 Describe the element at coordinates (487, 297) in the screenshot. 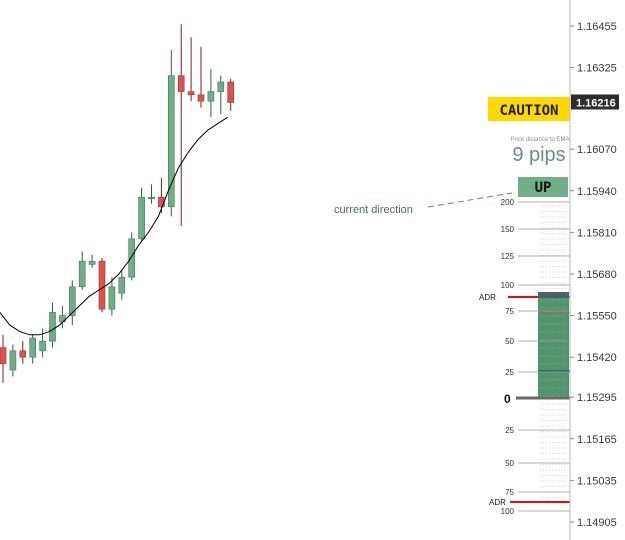

I see `adr-top-label: ADR` at that location.